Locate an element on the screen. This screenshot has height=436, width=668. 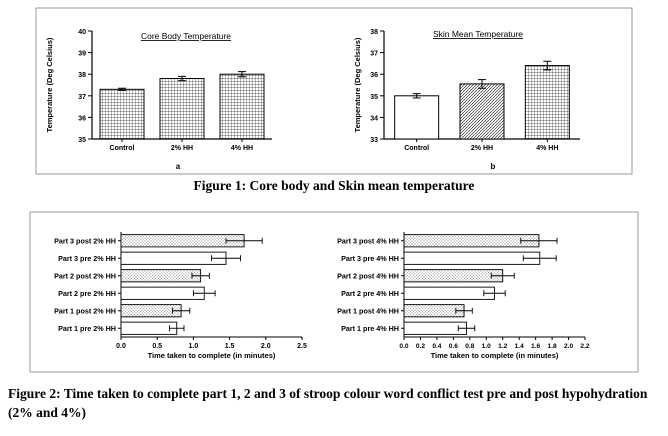
x-tick-label: 0.8 is located at coordinates (469, 346).